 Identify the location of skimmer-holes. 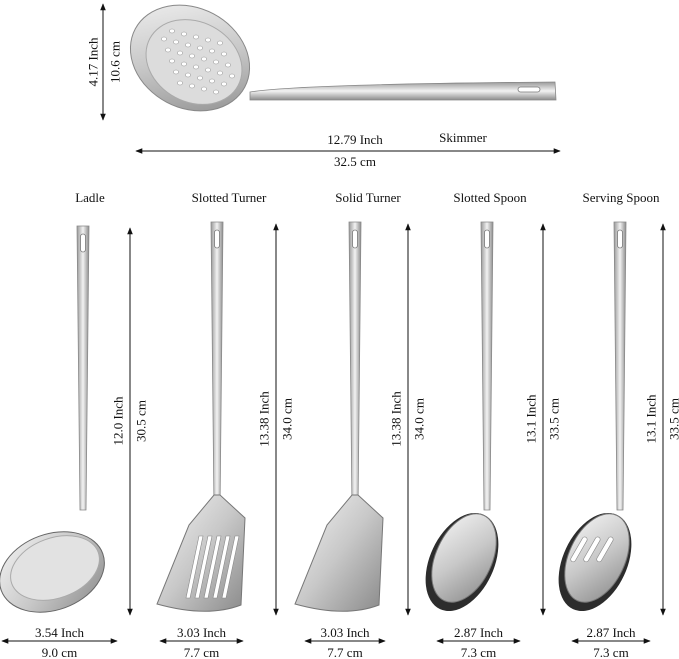
(198, 61).